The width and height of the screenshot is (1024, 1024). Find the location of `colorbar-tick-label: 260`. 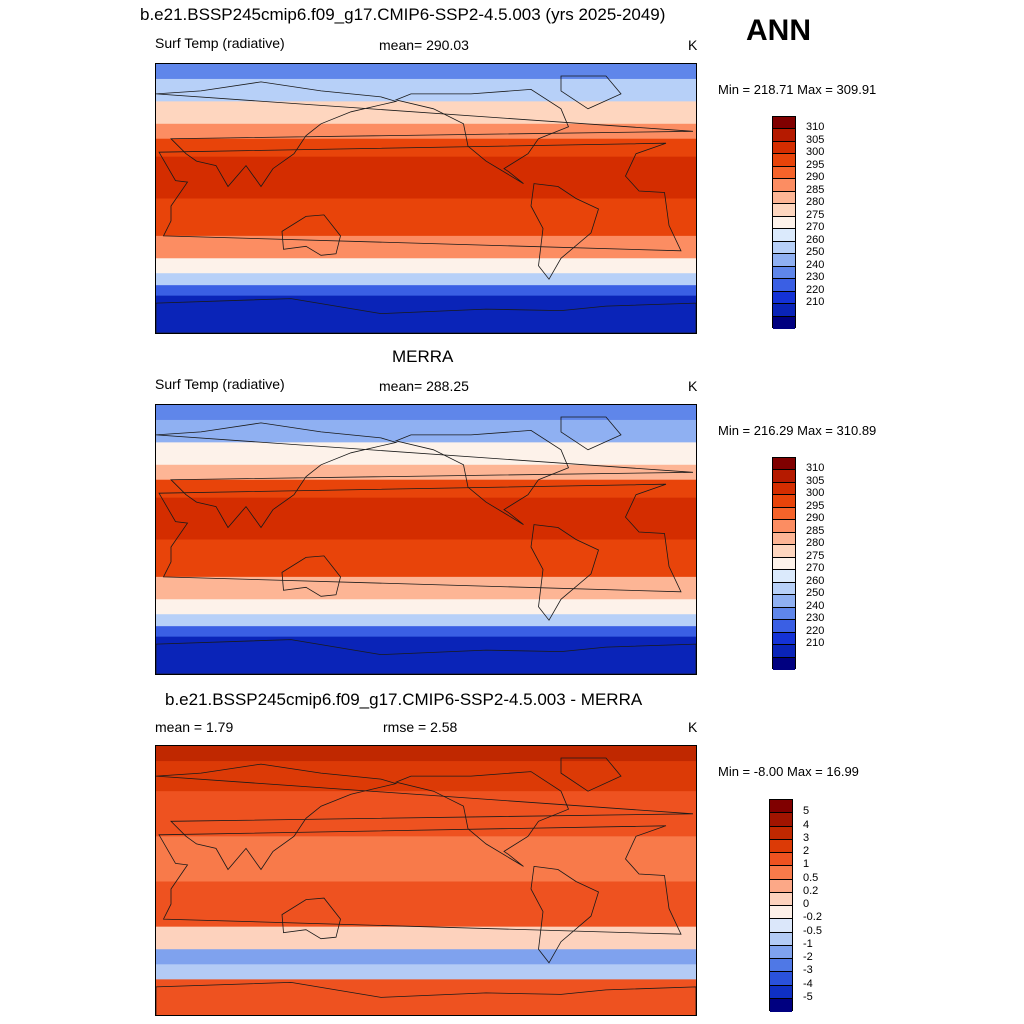

colorbar-tick-label: 260 is located at coordinates (815, 580).